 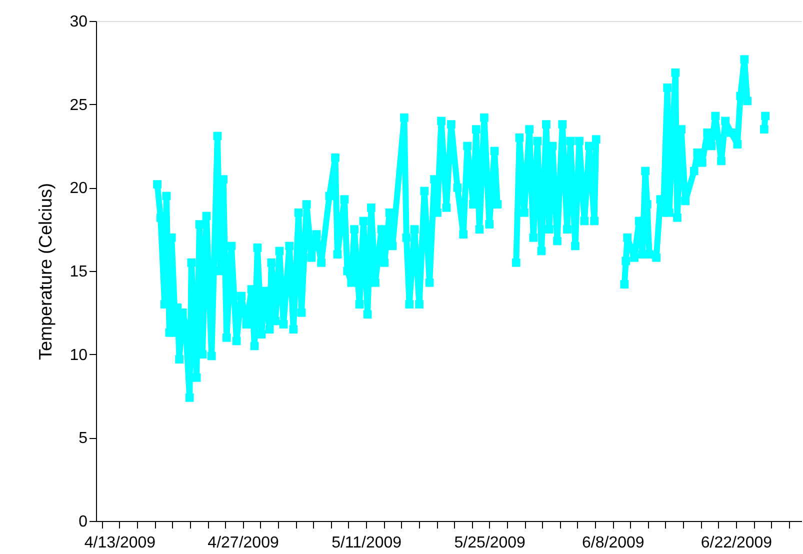 What do you see at coordinates (120, 543) in the screenshot?
I see `x-tick-label: 4/13/2009` at bounding box center [120, 543].